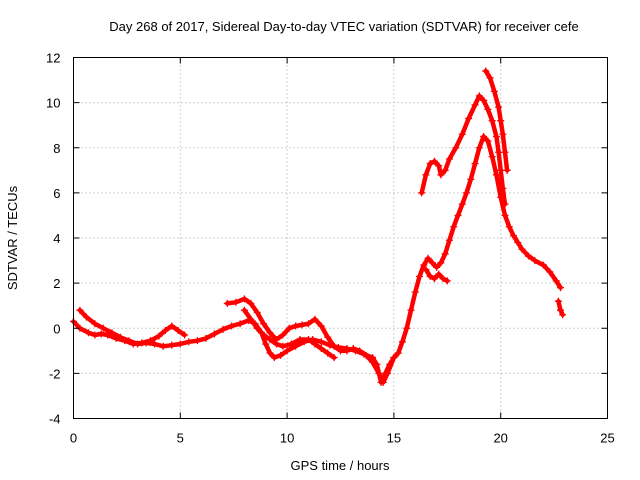 Image resolution: width=640 pixels, height=480 pixels. I want to click on y-tick-label: 4, so click(56, 238).